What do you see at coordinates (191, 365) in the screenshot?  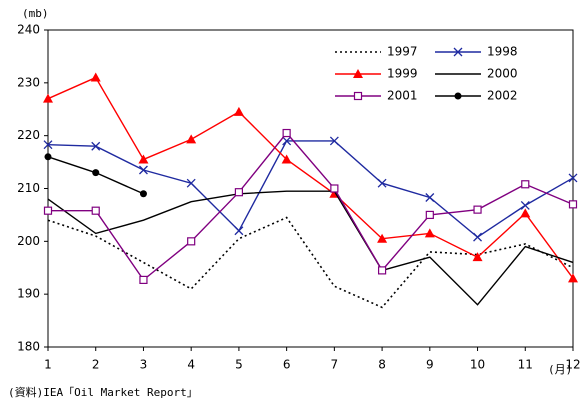 I see `x-tick-label: 4` at bounding box center [191, 365].